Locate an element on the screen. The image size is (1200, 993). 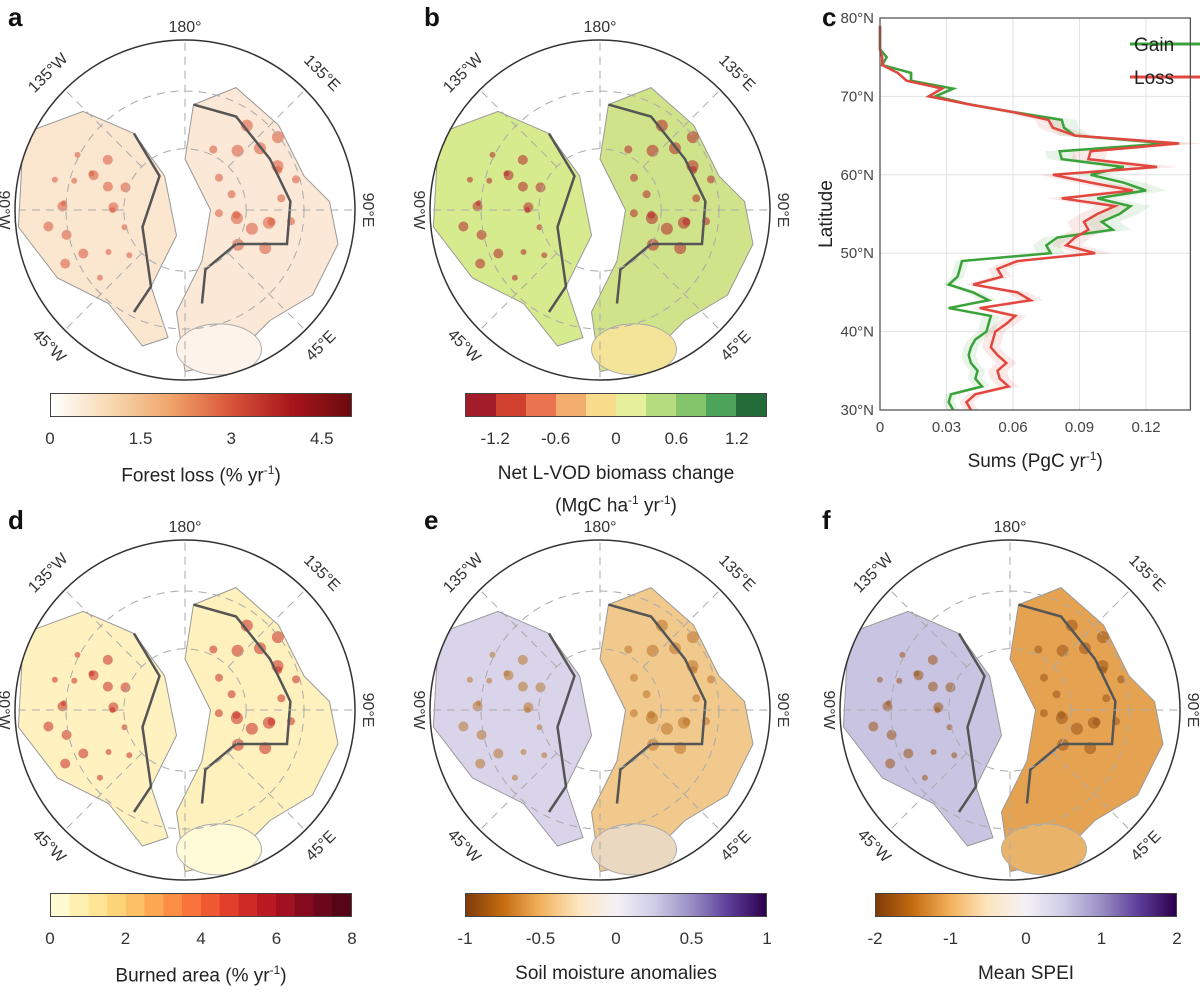
panel-label-e: e is located at coordinates (431, 520).